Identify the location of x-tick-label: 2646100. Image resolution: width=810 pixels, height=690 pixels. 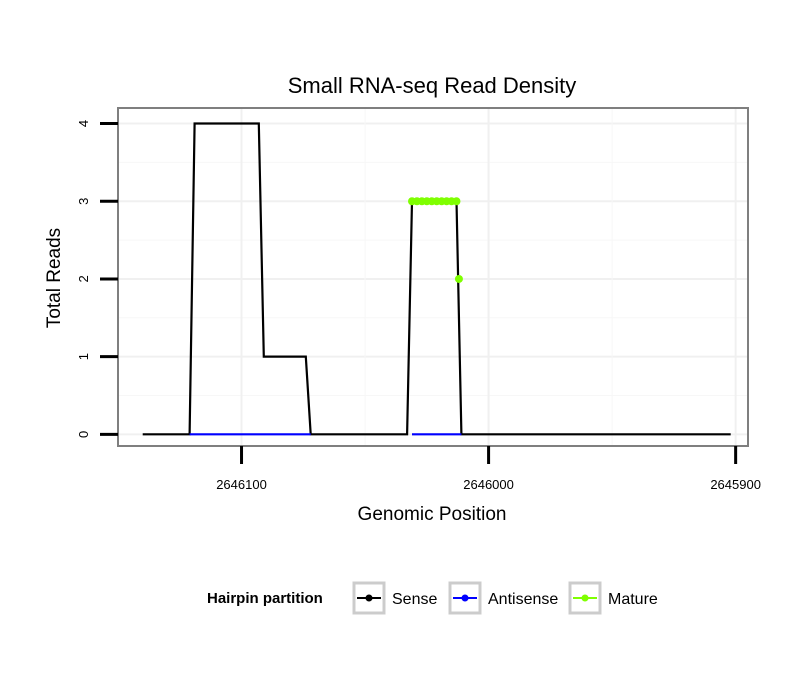
(241, 484).